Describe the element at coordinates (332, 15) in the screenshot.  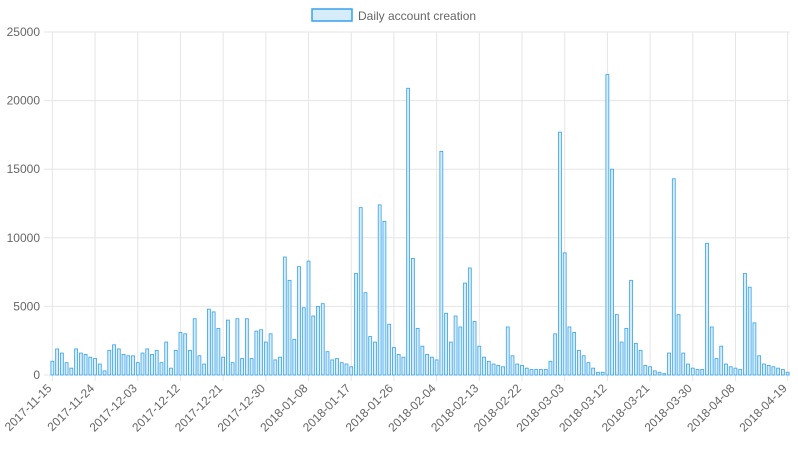
I see `legend-swatch` at that location.